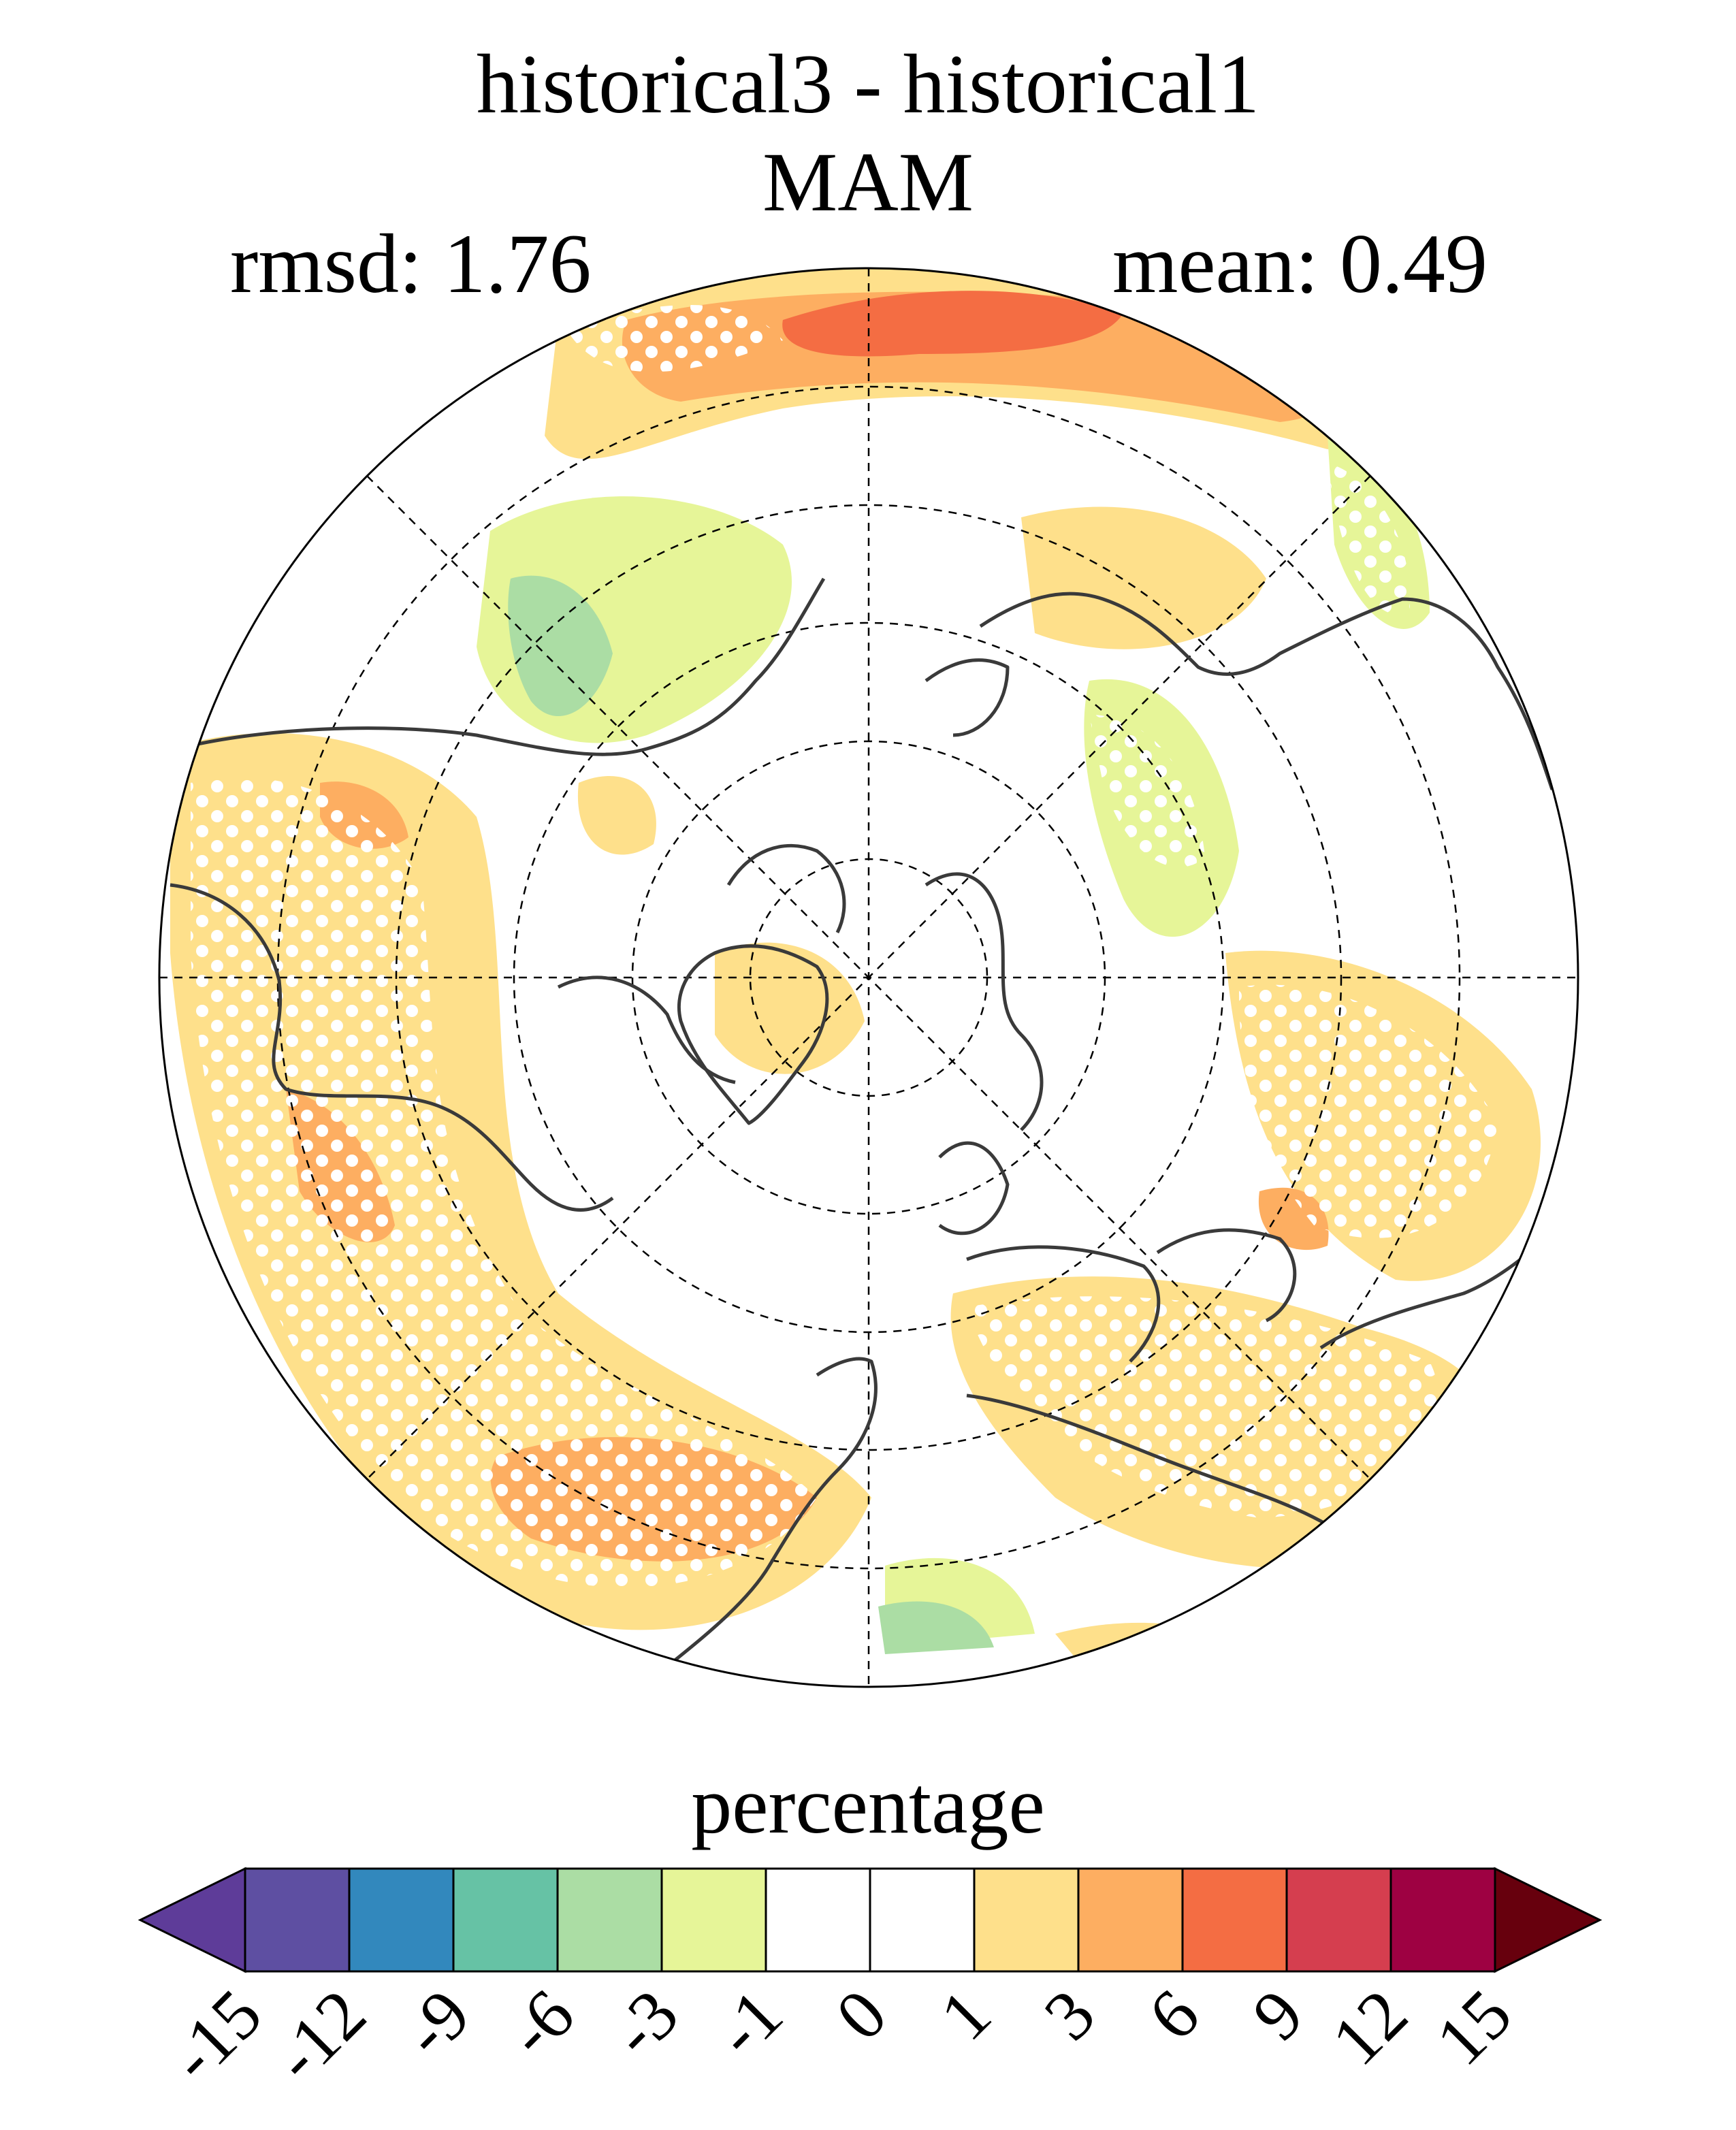 The height and width of the screenshot is (2130, 1736). Describe the element at coordinates (411, 263) in the screenshot. I see `rmsd-label: rmsd: 1.76` at that location.